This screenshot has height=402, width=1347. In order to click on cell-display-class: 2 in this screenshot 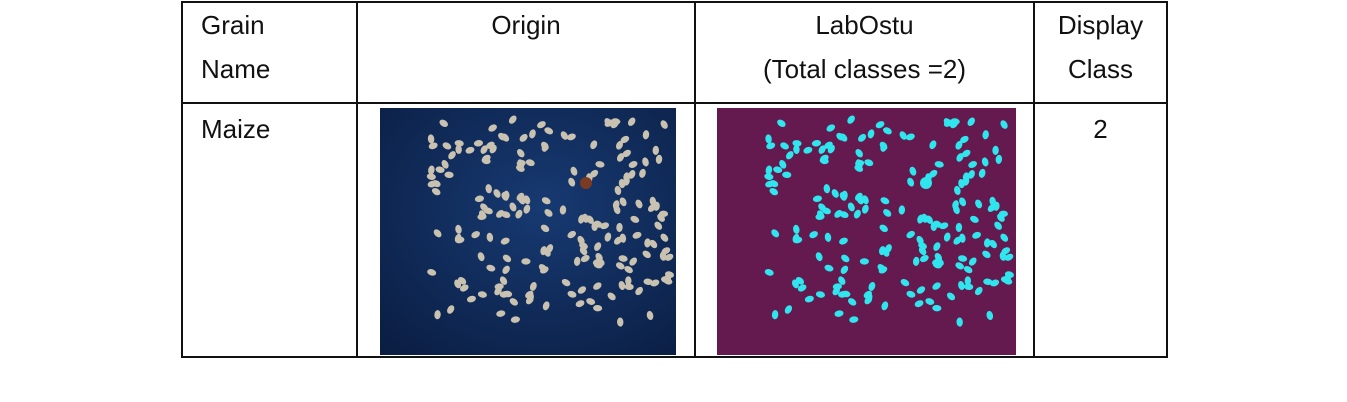, I will do `click(1100, 129)`.